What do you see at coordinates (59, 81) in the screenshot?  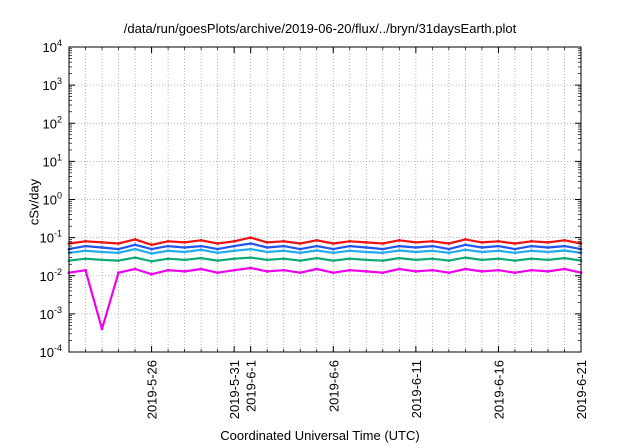 I see `y-tick-exponent: 3` at bounding box center [59, 81].